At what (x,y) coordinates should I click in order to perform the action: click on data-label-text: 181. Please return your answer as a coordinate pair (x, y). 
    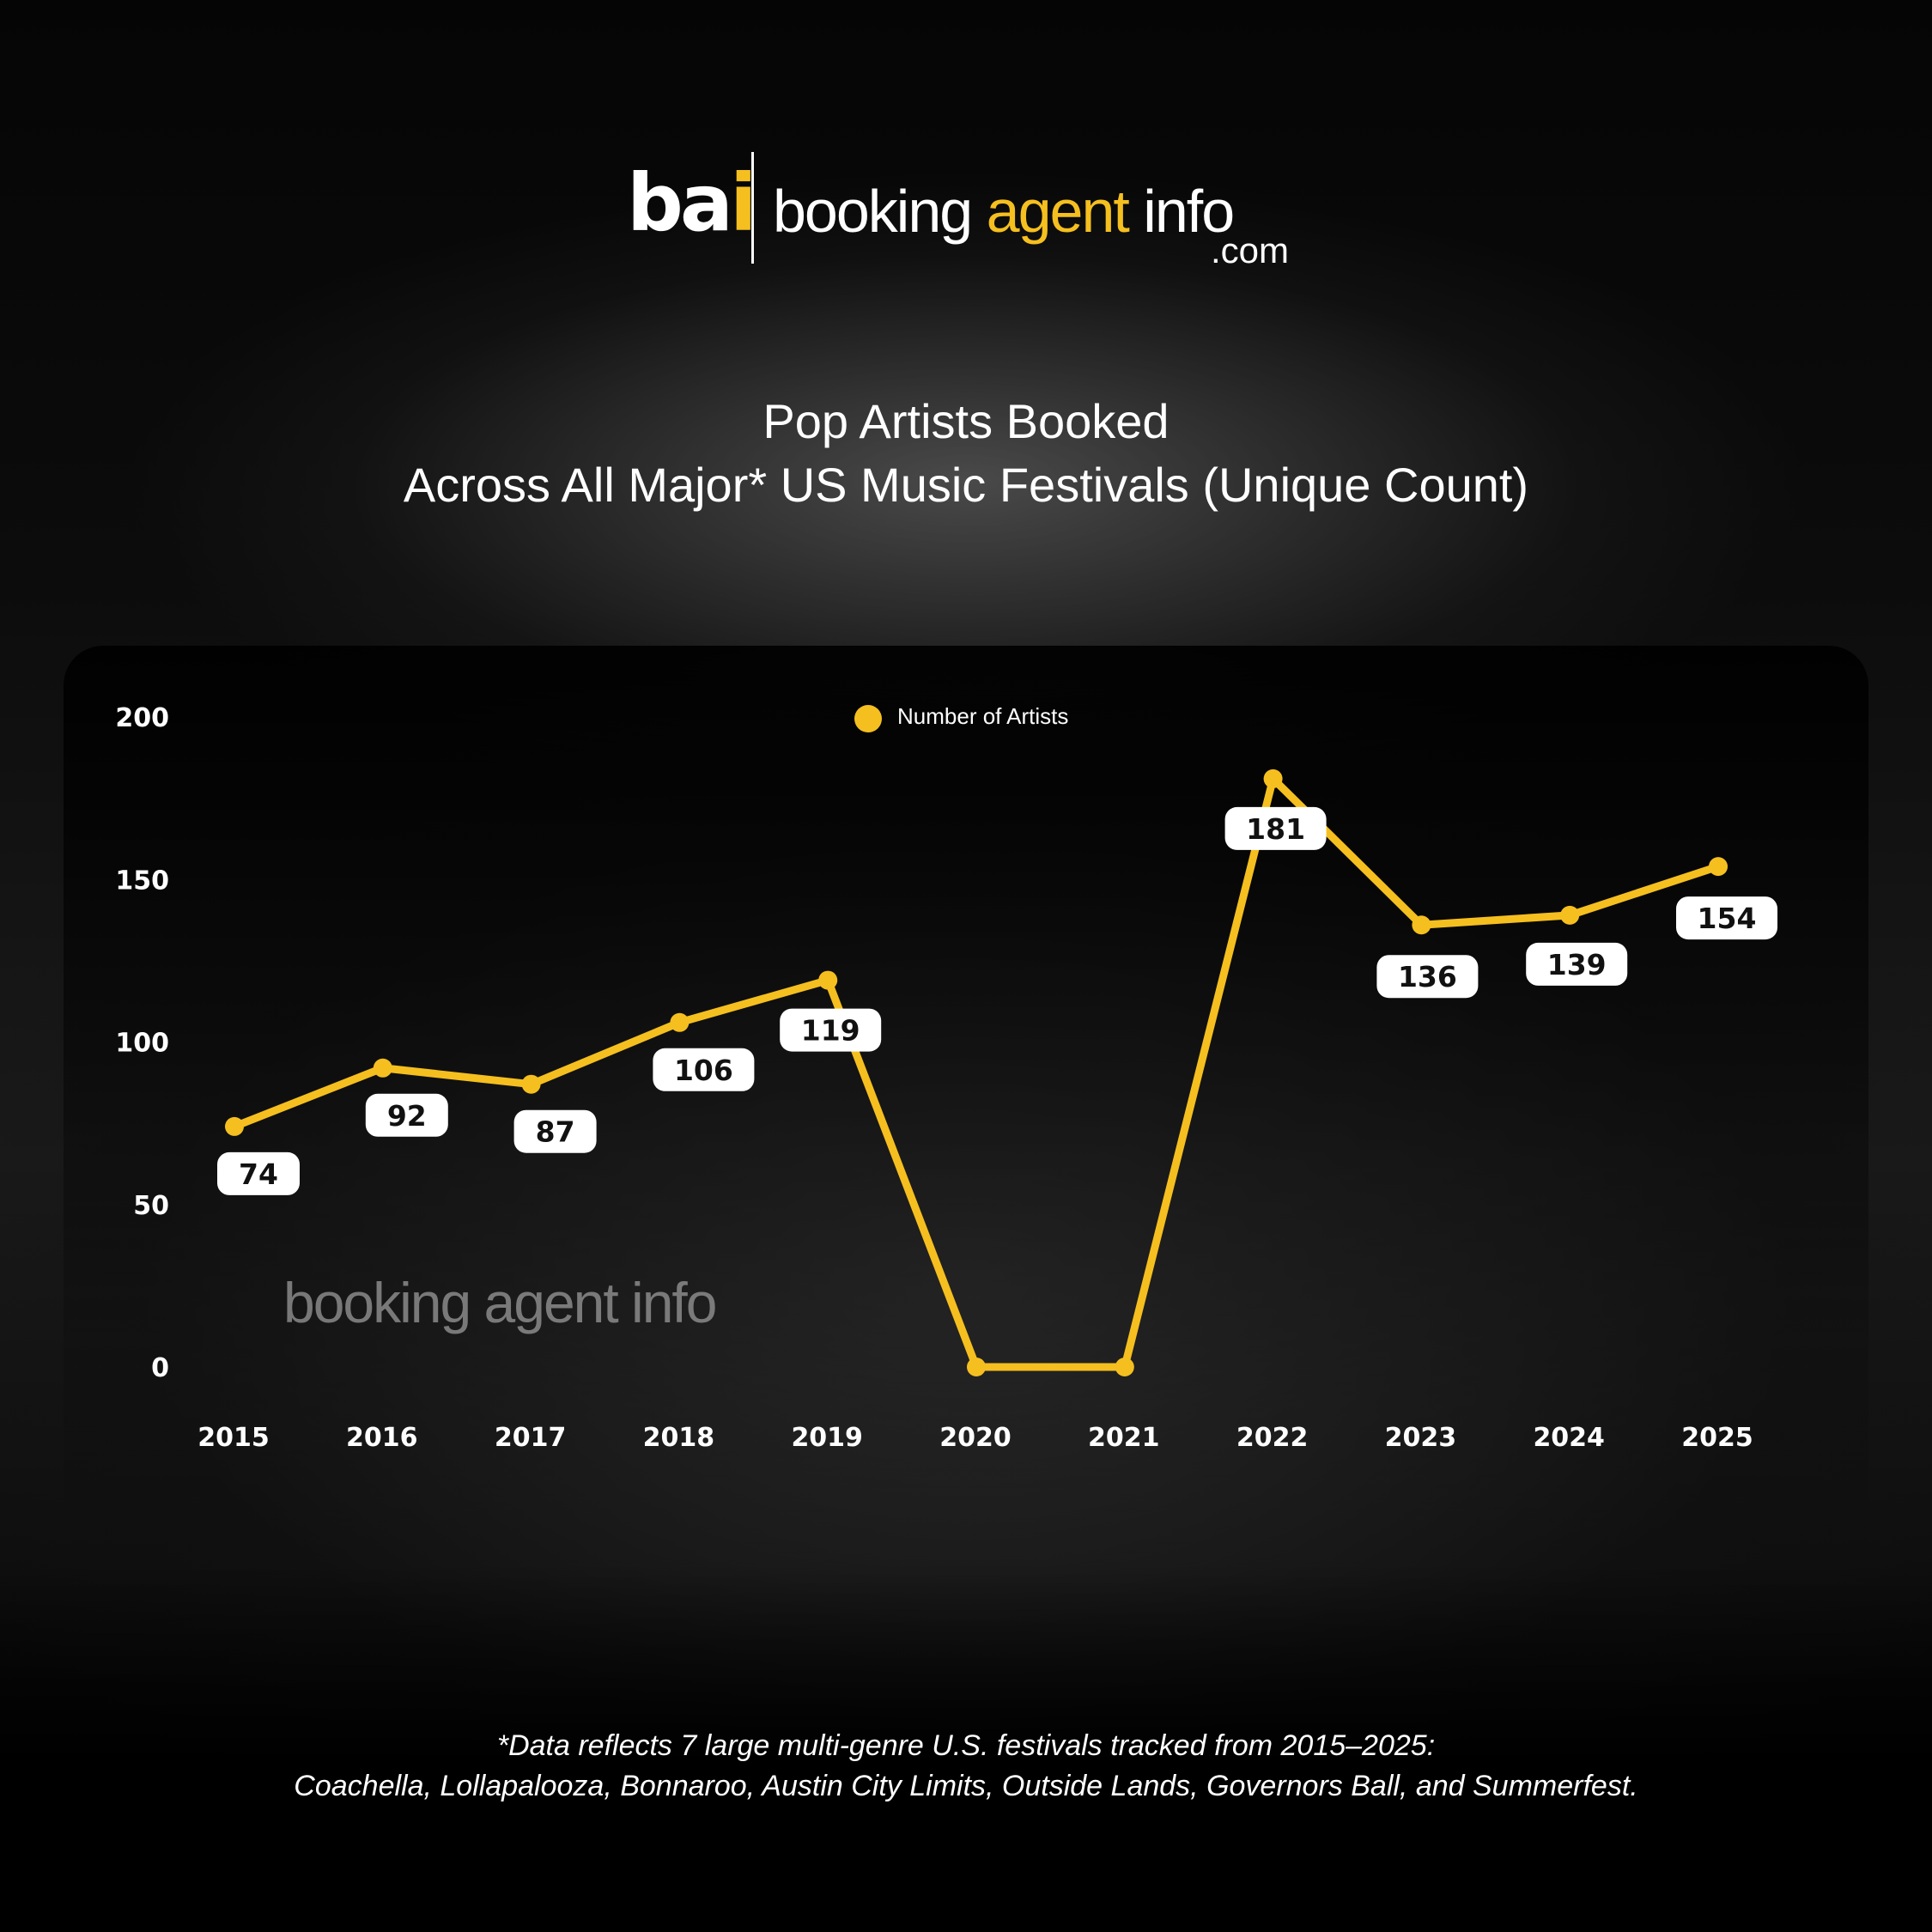
    Looking at the image, I should click on (1276, 829).